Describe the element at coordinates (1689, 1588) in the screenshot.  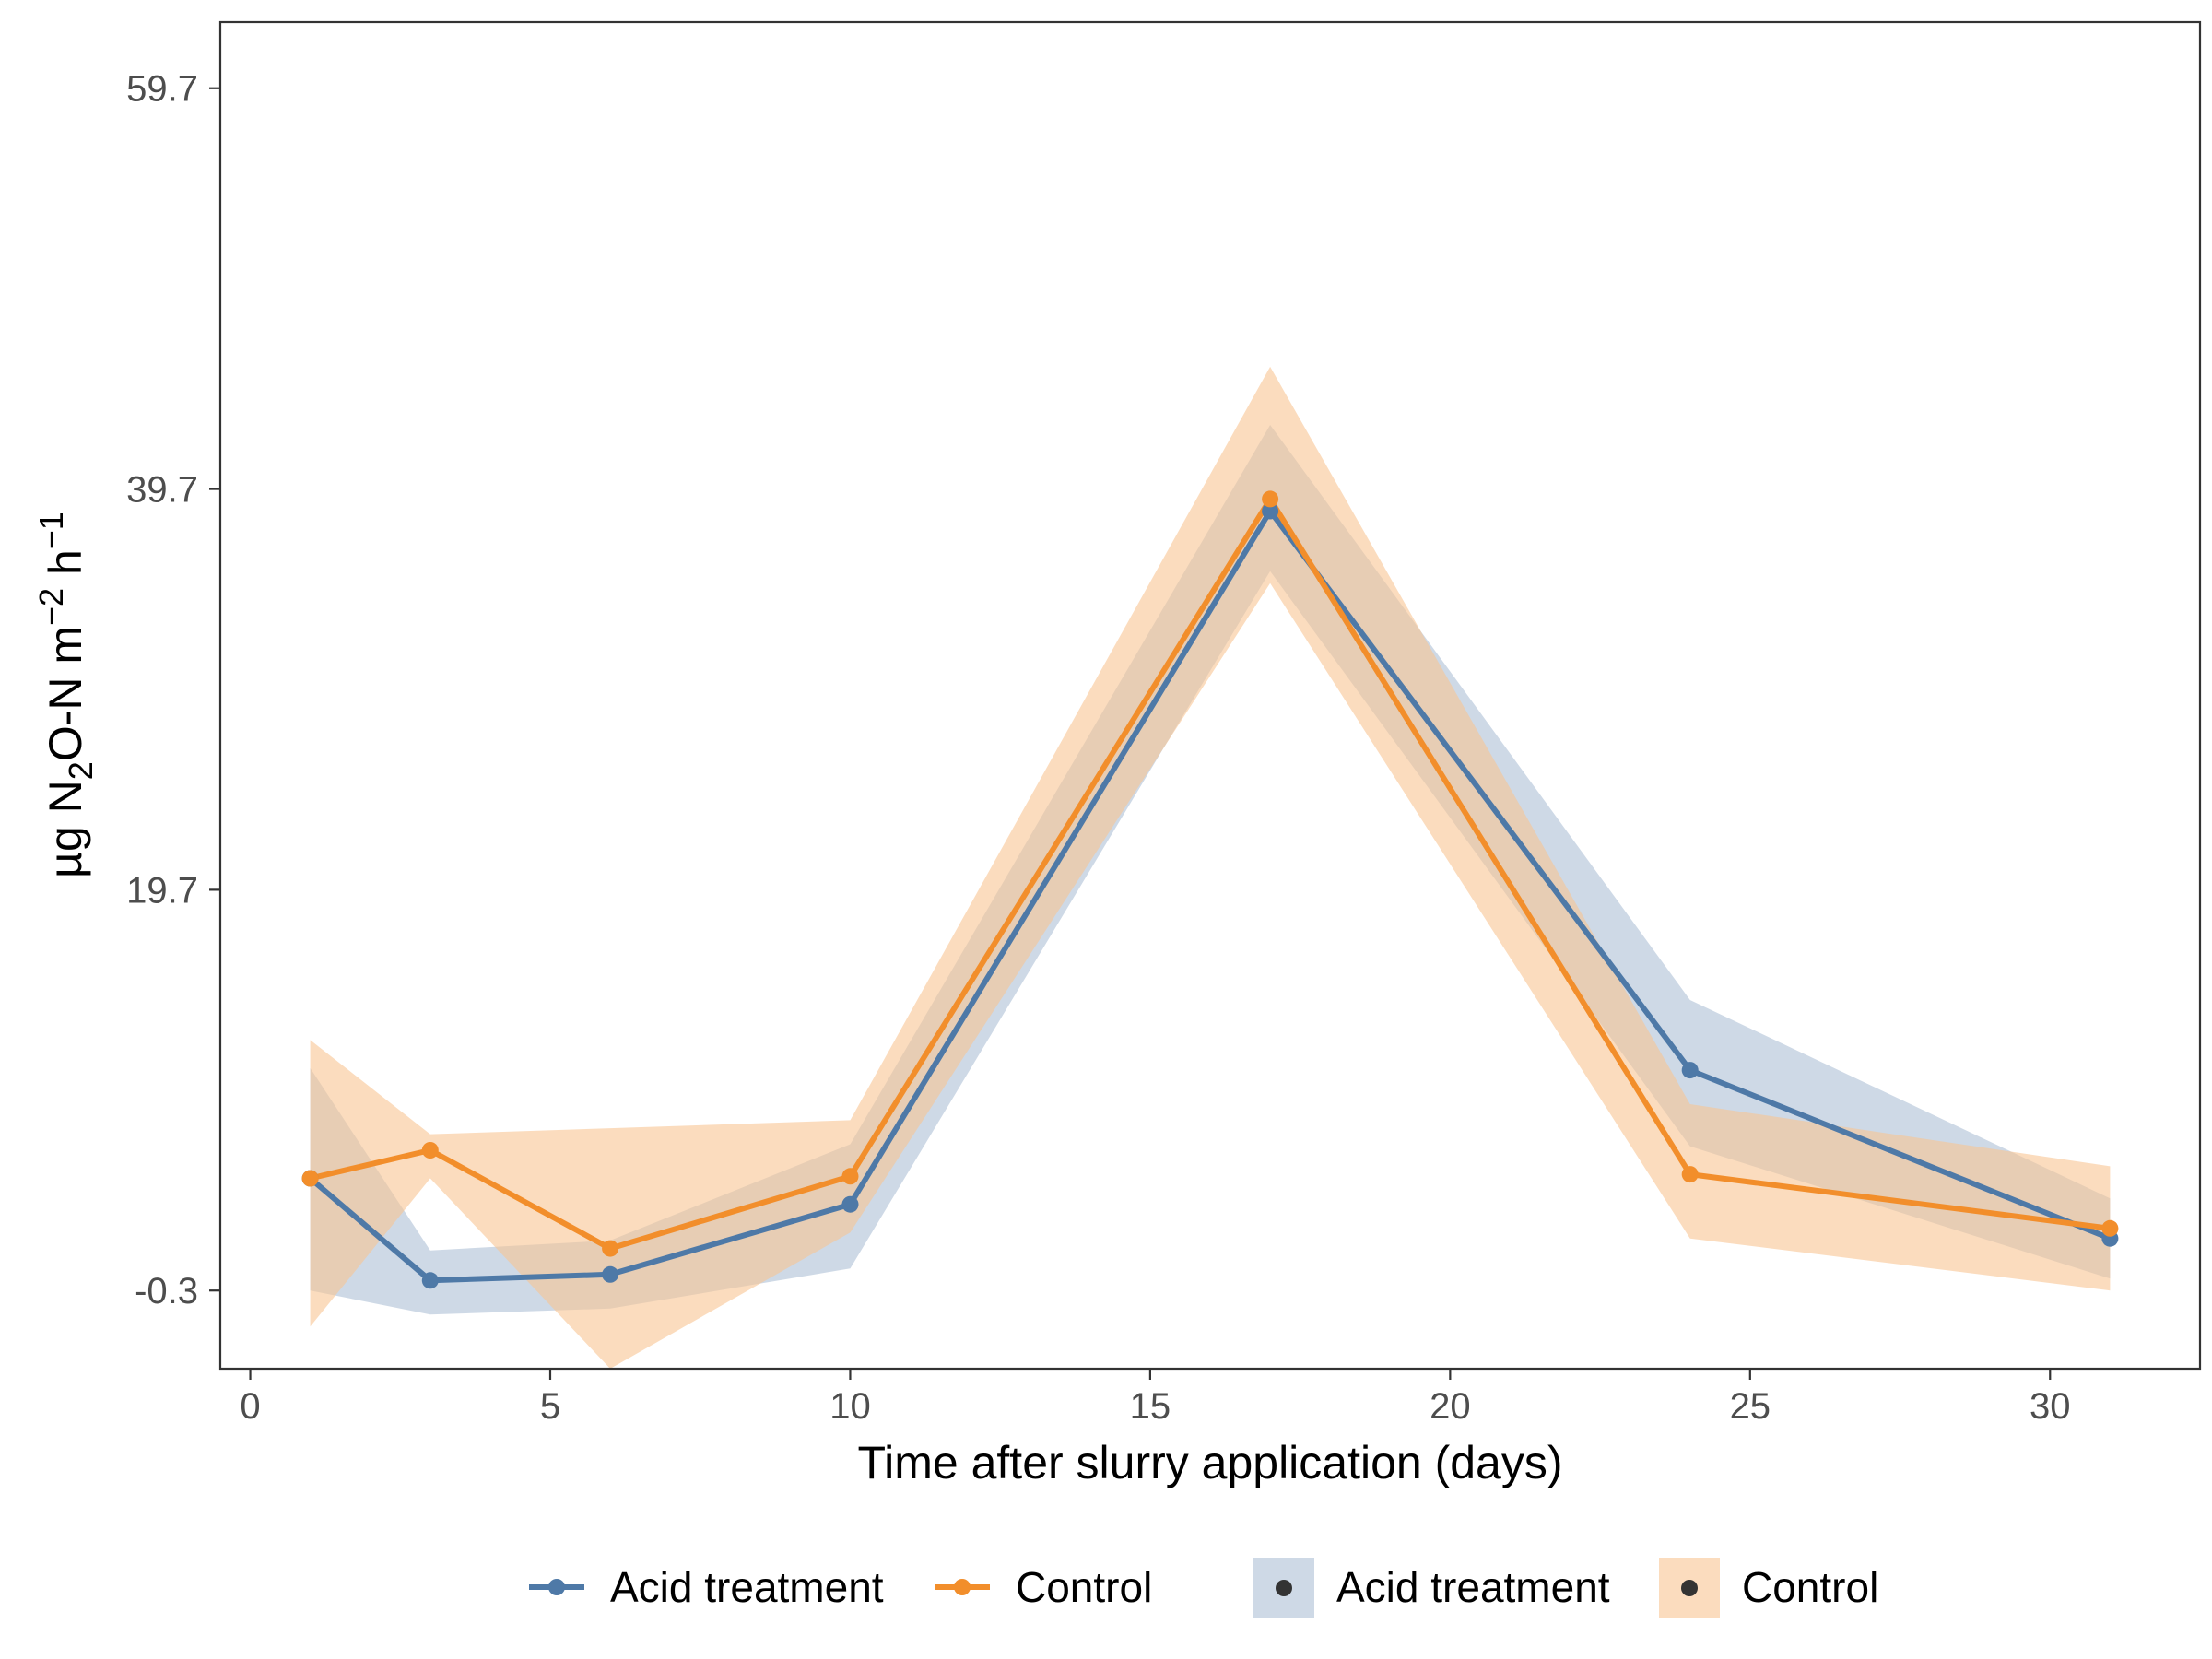
I see `legend-fill-key-control` at that location.